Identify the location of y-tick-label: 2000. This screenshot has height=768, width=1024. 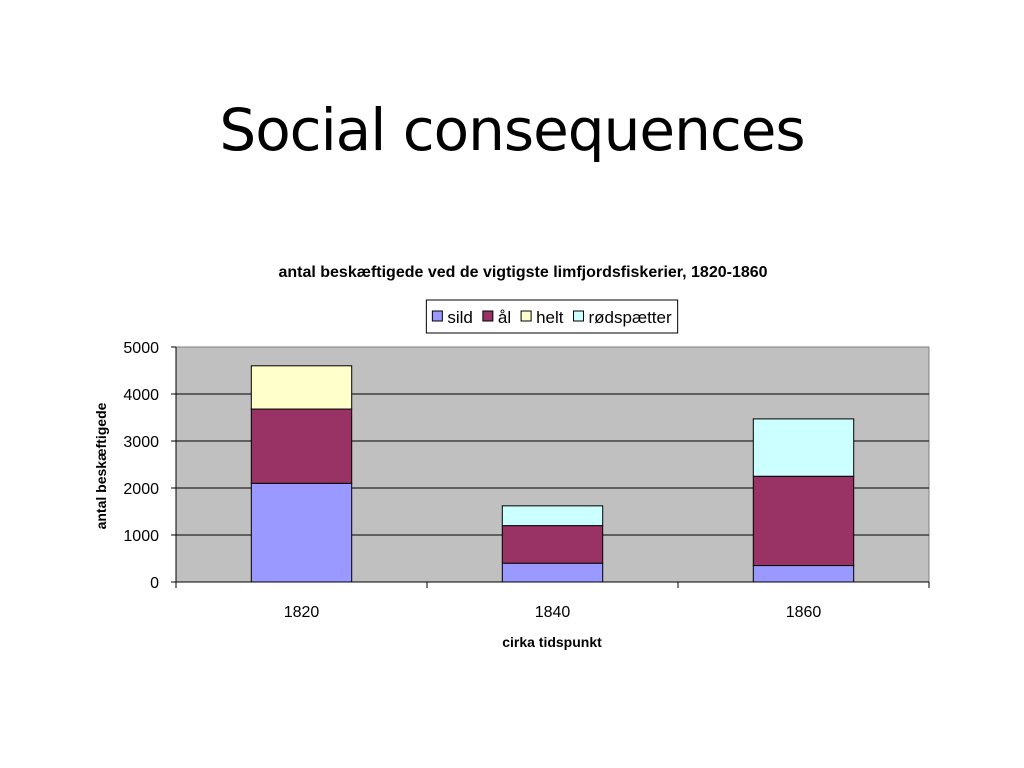
(141, 489).